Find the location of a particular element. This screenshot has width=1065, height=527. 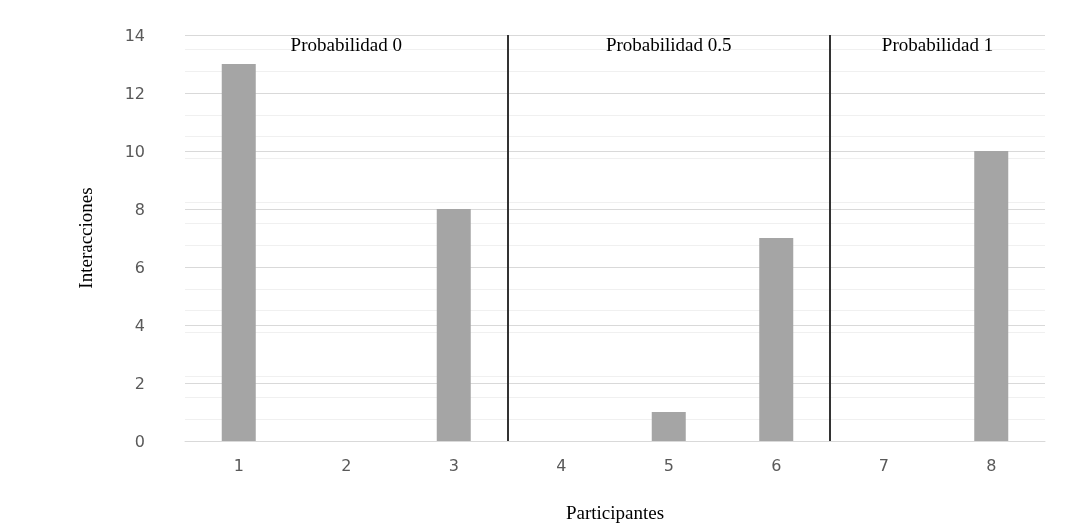

y-tick-label: 12 is located at coordinates (134, 93).